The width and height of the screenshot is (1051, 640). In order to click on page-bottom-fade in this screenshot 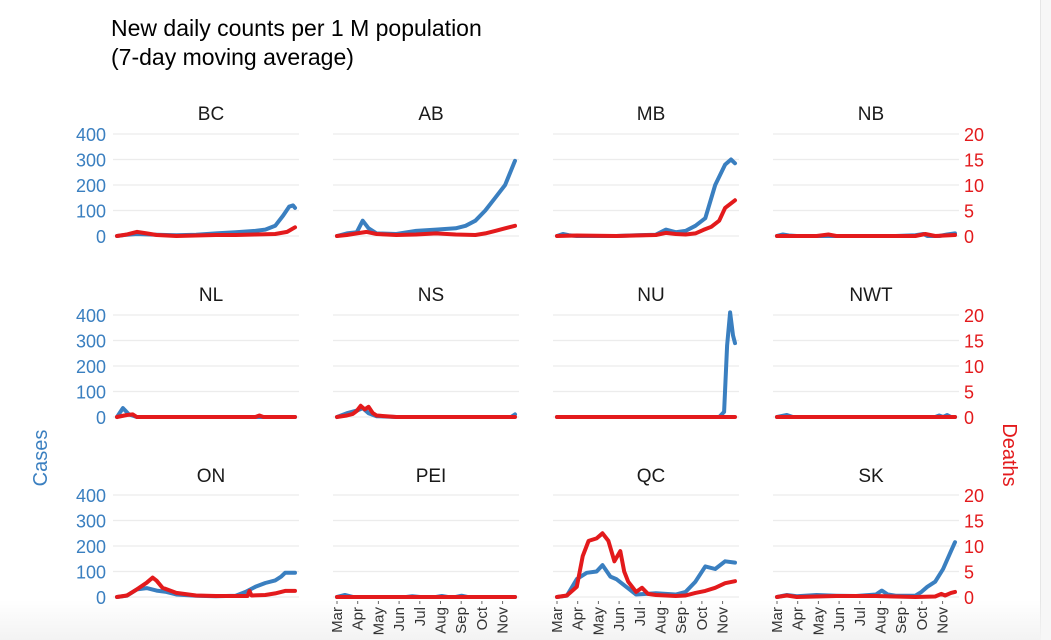, I will do `click(520, 620)`.